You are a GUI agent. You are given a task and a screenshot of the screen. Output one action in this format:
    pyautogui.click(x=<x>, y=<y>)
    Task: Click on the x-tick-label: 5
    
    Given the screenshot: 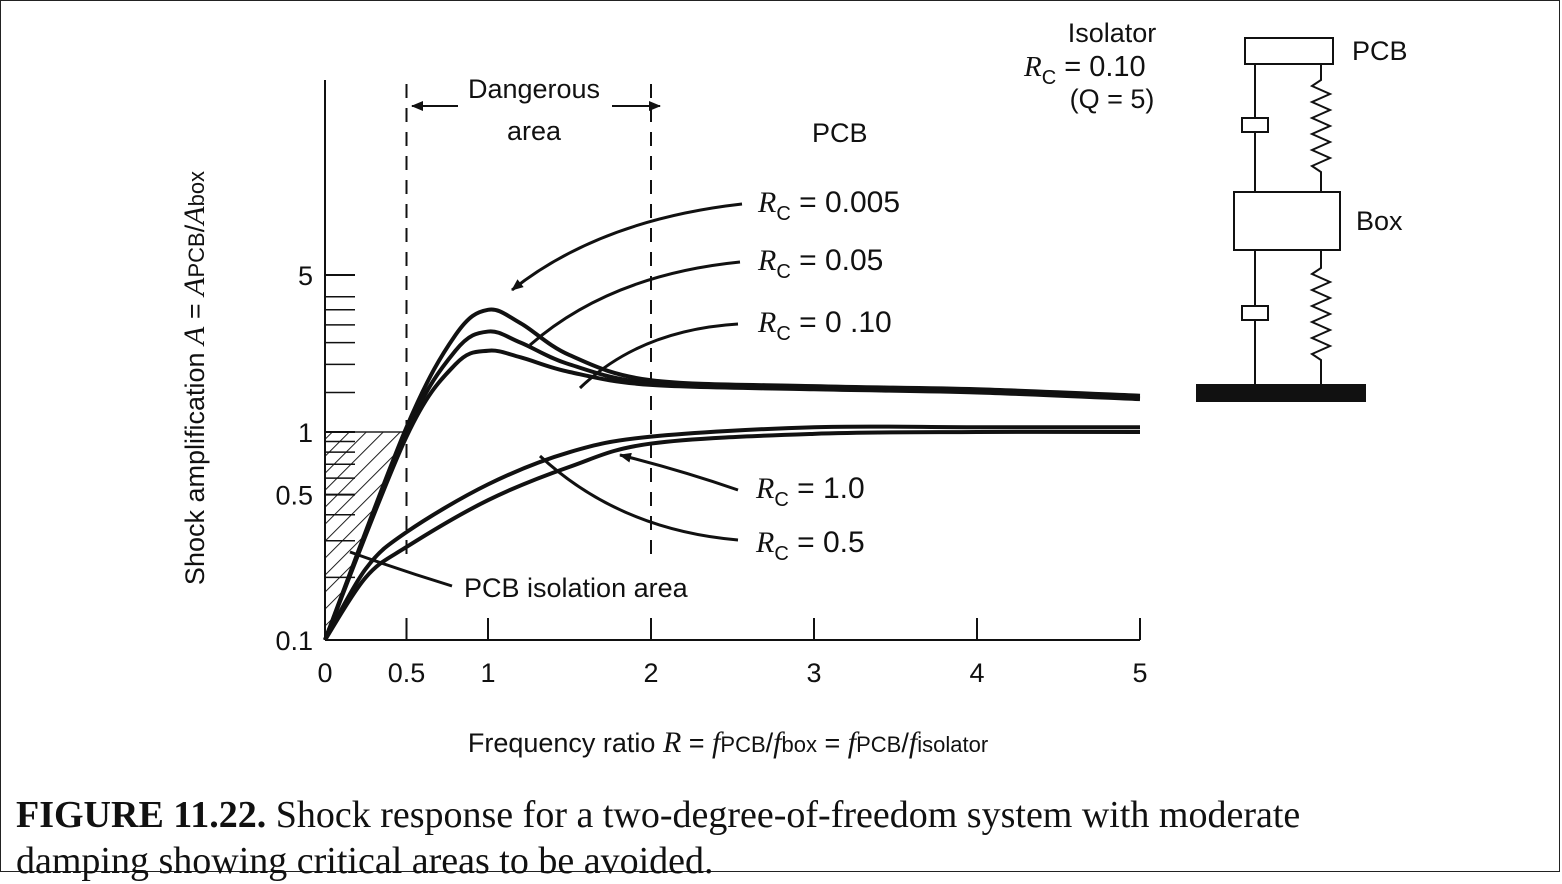 What is the action you would take?
    pyautogui.click(x=1139, y=673)
    